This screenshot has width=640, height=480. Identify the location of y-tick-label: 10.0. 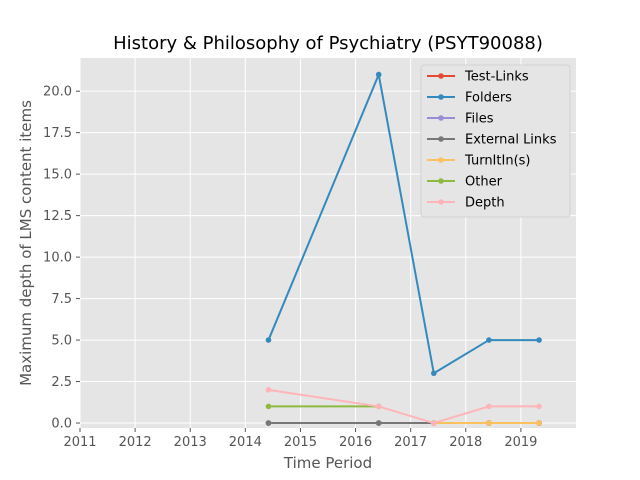
(57, 258).